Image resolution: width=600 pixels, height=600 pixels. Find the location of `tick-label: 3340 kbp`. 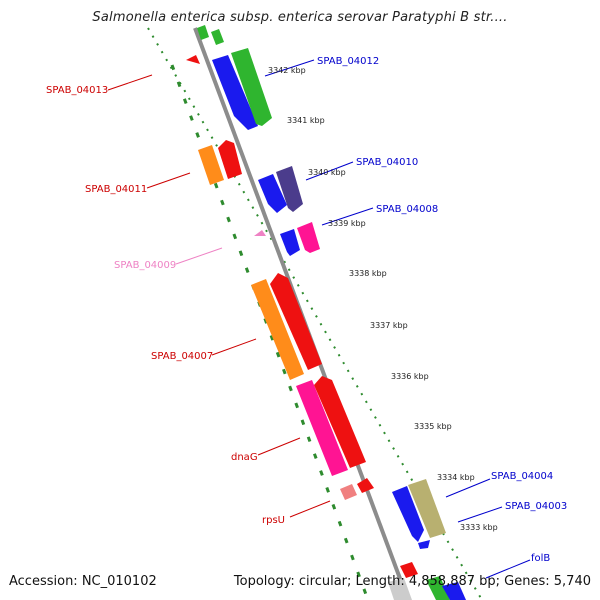

tick-label: 3340 kbp is located at coordinates (327, 172).